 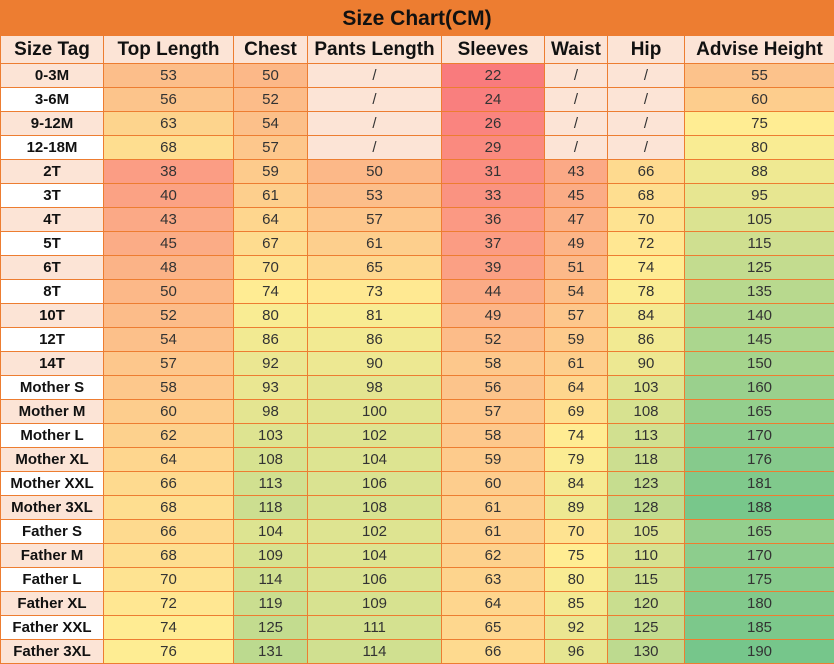 I want to click on cell-advise-height: 105, so click(x=759, y=220).